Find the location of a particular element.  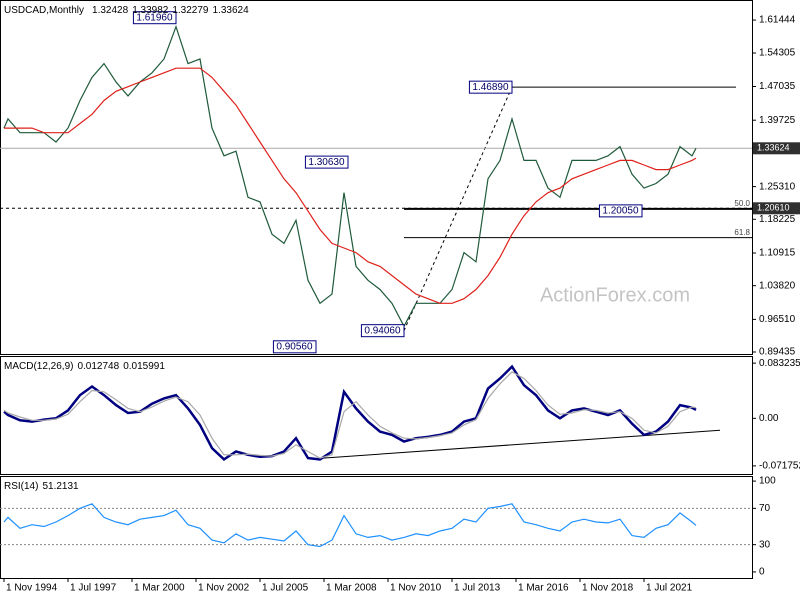

fib-label: 50.0 is located at coordinates (742, 203).